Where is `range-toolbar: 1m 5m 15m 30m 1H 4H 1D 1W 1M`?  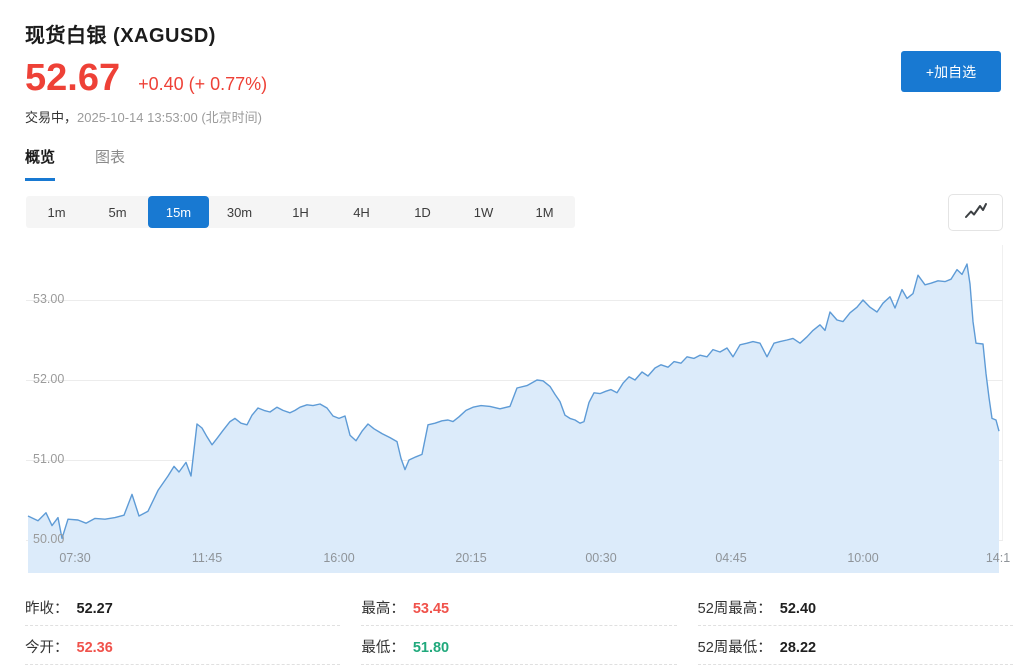
range-toolbar: 1m 5m 15m 30m 1H 4H 1D 1W 1M is located at coordinates (300, 212).